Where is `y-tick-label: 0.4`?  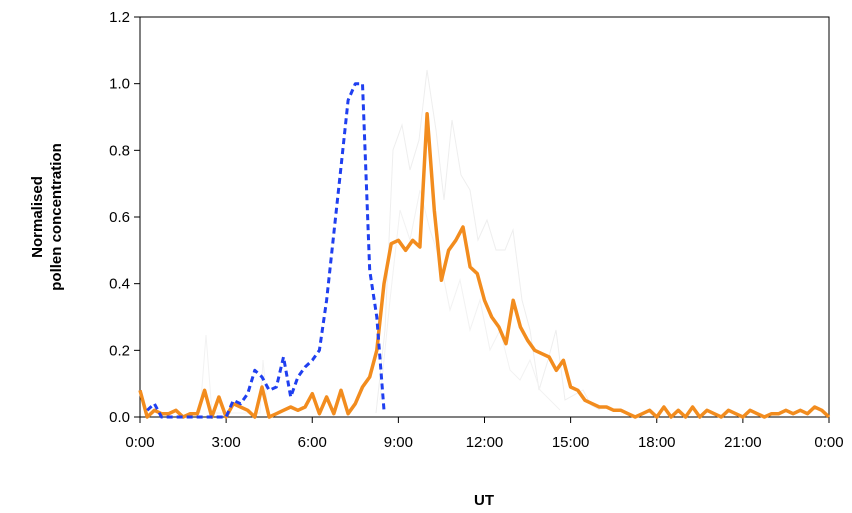 y-tick-label: 0.4 is located at coordinates (119, 284).